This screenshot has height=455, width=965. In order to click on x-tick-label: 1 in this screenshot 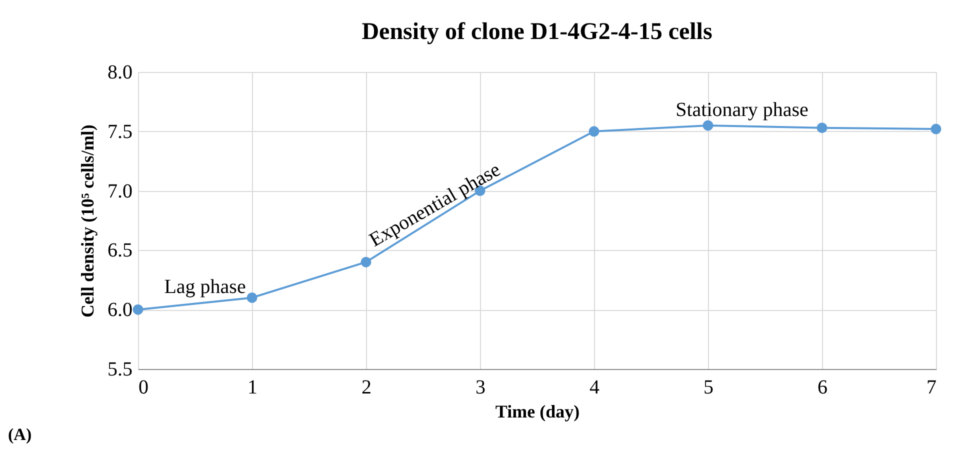, I will do `click(253, 387)`.